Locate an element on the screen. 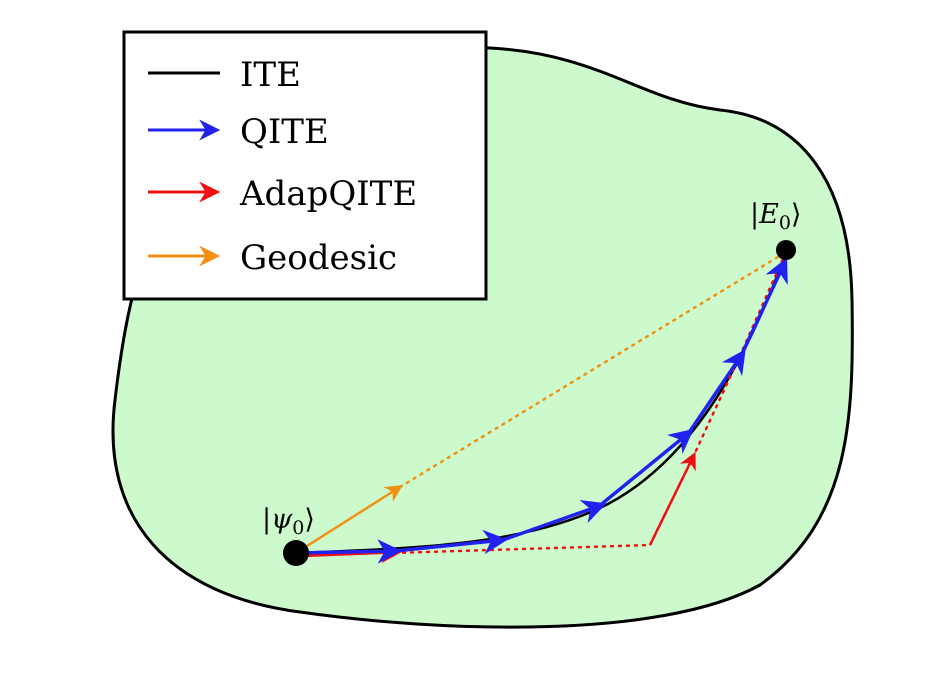 The height and width of the screenshot is (676, 941). end-point-marker is located at coordinates (786, 250).